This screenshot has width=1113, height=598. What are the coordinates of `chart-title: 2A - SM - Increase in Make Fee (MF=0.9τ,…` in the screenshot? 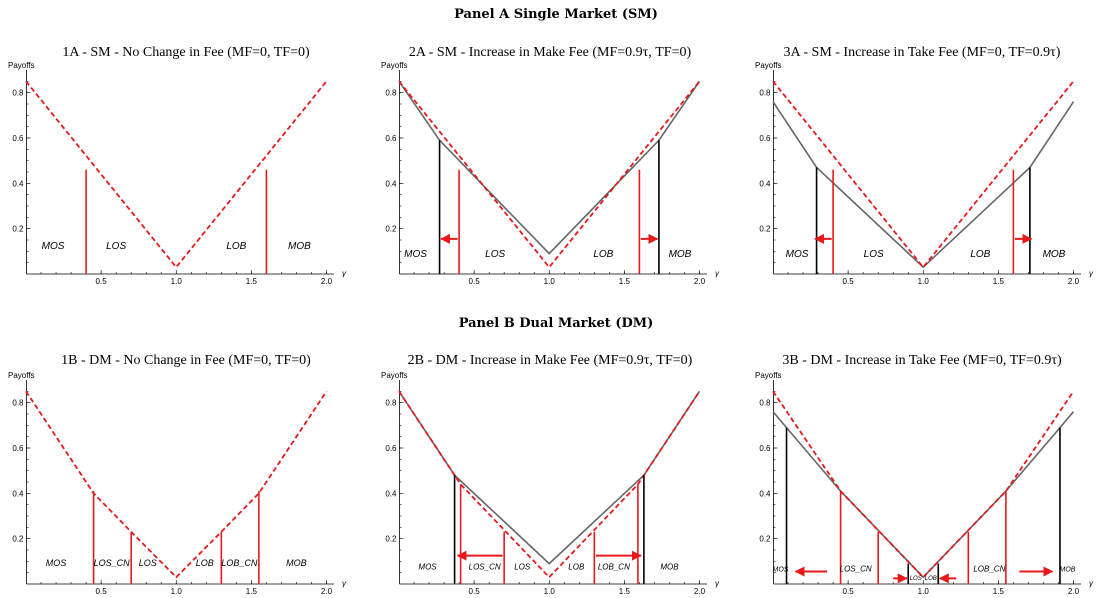 It's located at (550, 52).